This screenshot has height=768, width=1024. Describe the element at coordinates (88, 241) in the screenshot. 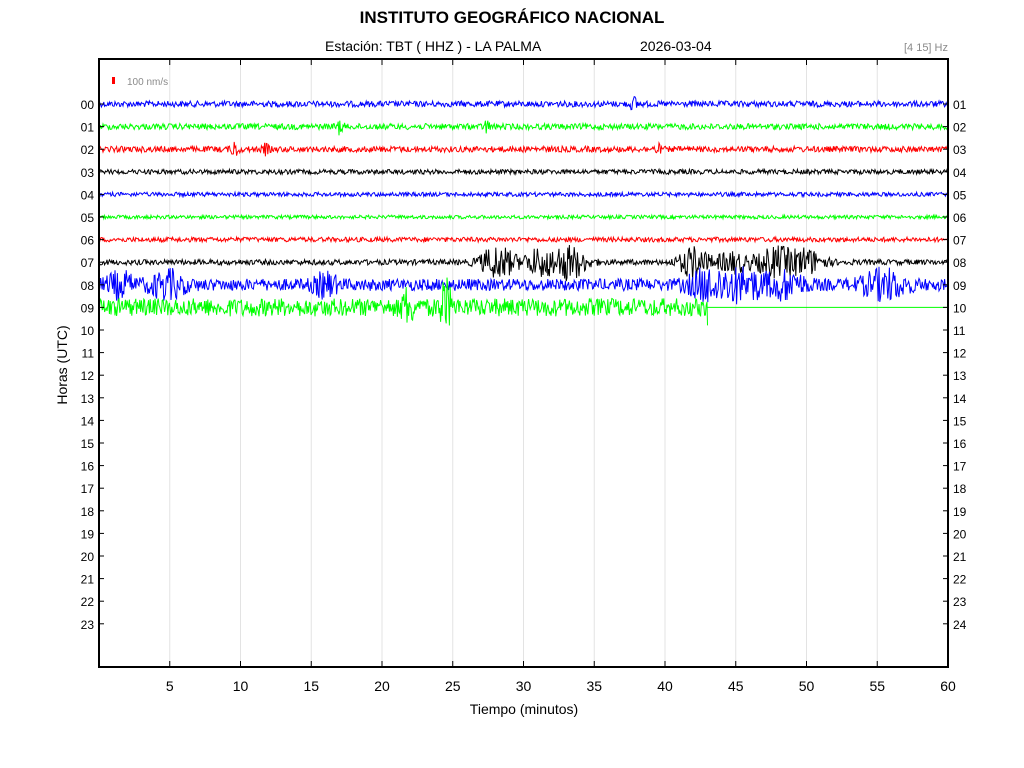

I see `hour-label-left: 06` at that location.